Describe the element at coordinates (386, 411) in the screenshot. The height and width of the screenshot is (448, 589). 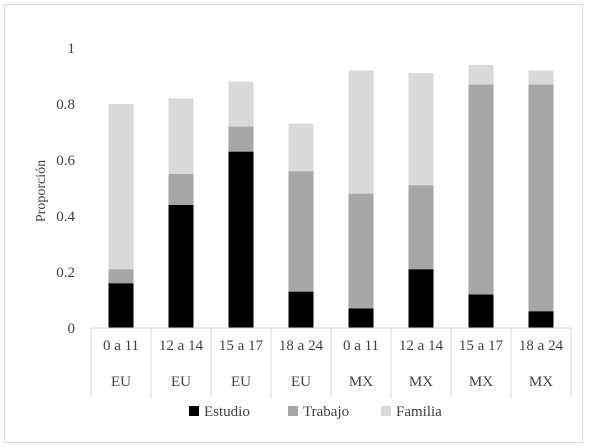
I see `legend-swatch-familia` at that location.